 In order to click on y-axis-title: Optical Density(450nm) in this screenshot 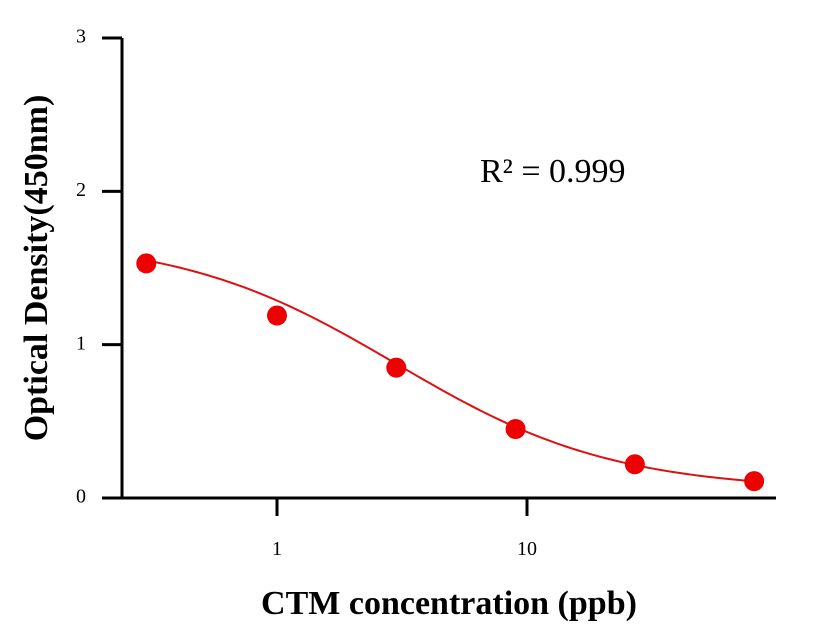, I will do `click(36, 268)`.